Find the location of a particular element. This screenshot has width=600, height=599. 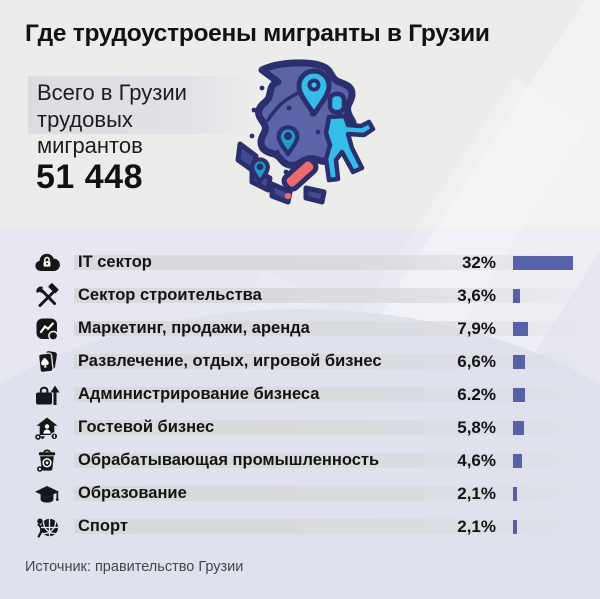

sector-row: Гостевой бизнес 5,8% is located at coordinates (300, 427).